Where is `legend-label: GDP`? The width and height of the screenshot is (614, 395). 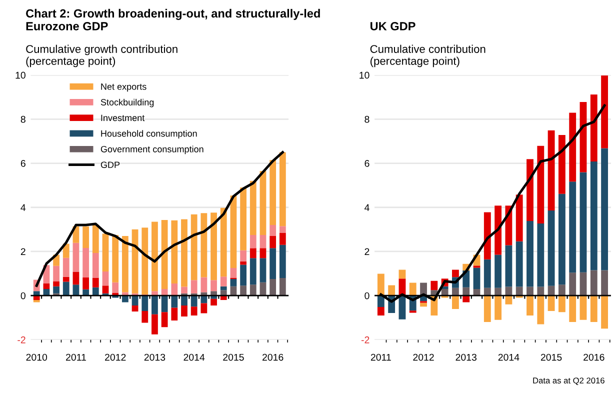 legend-label: GDP is located at coordinates (110, 165).